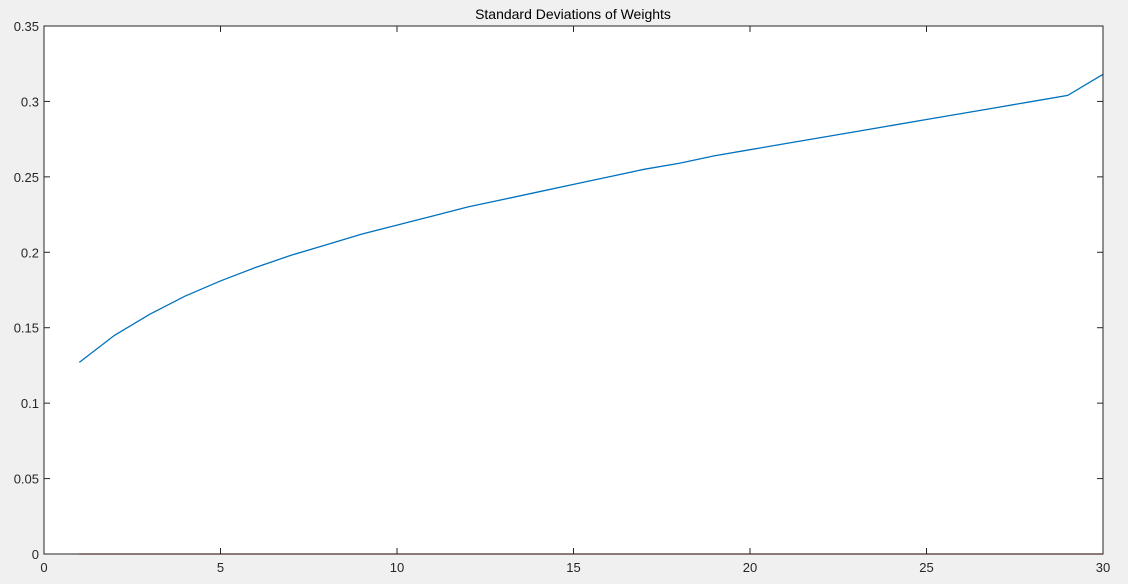 This screenshot has height=584, width=1128. Describe the element at coordinates (26, 177) in the screenshot. I see `y-tick-label: 0.25` at that location.